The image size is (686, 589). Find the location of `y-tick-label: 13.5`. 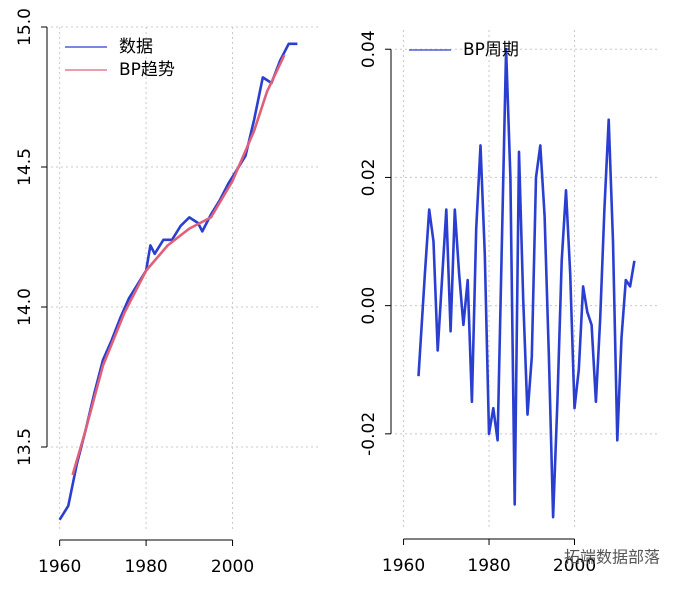

y-tick-label: 13.5 is located at coordinates (25, 447).